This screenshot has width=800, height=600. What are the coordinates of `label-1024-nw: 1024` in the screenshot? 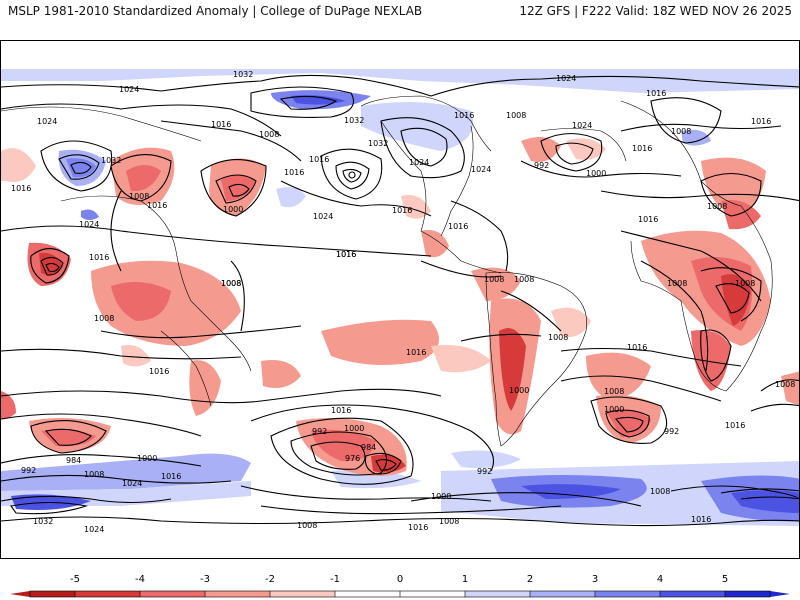 It's located at (129, 89).